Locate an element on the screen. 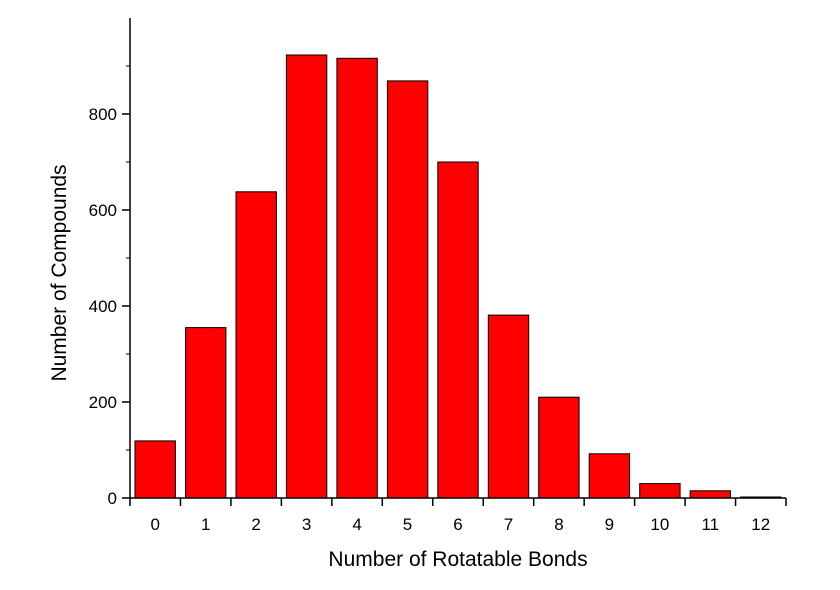 Image resolution: width=840 pixels, height=590 pixels. x-tick-label: 5 is located at coordinates (407, 524).